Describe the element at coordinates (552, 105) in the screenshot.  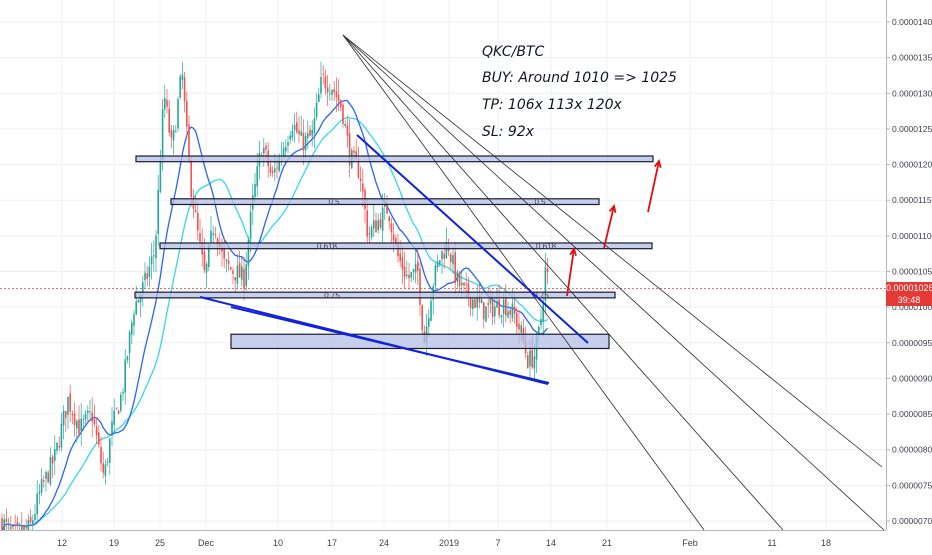
I see `annotation-tp: TP: 106x 113x 120x` at that location.